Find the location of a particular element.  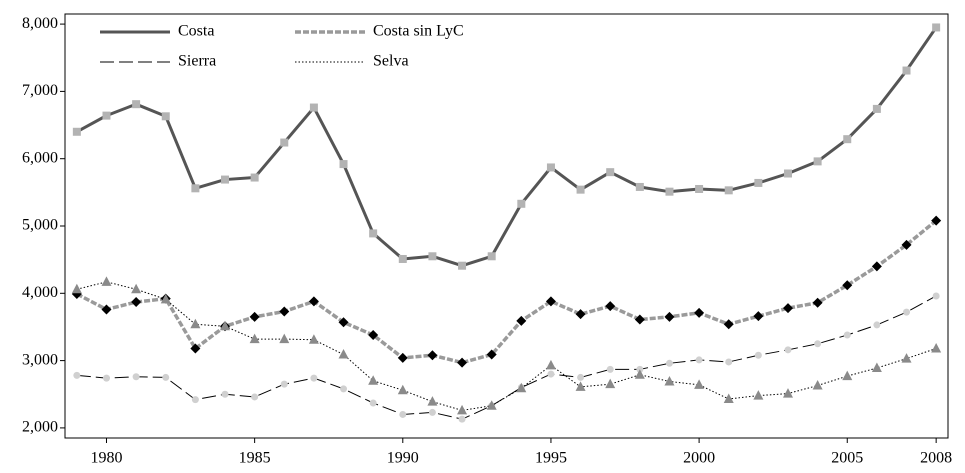

y-tick-label: 8,000 is located at coordinates (40, 23).